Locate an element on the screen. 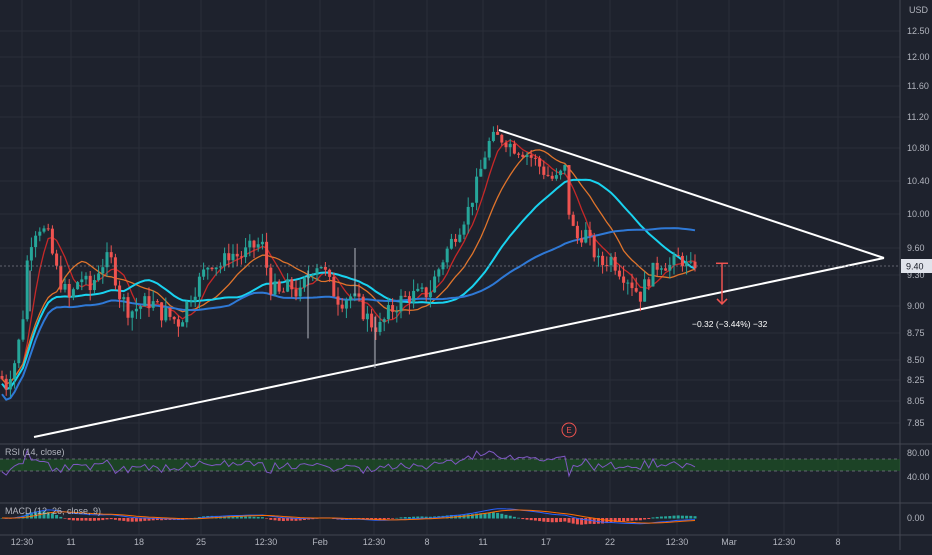 The image size is (932, 555). last-price-badge is located at coordinates (916, 266).